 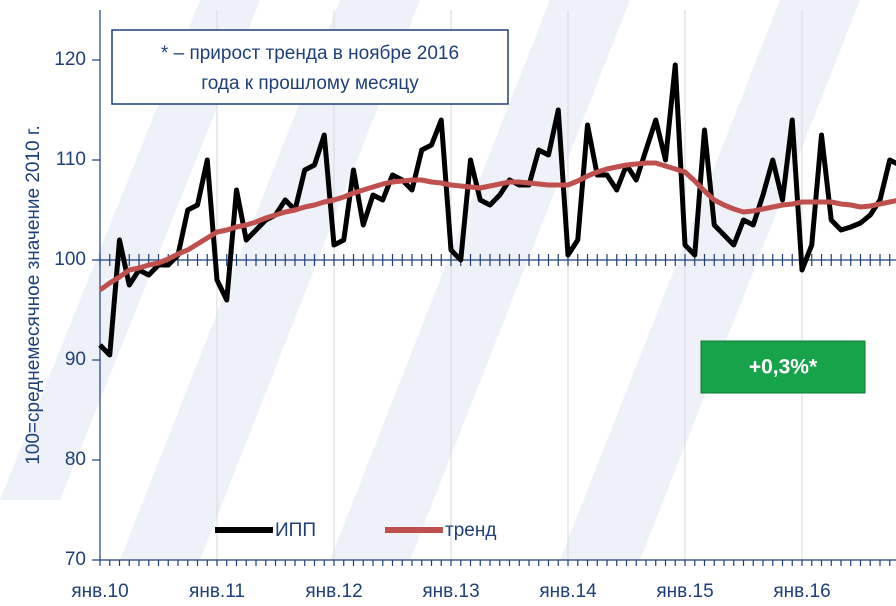 I want to click on legend-label: ИПП, so click(x=295, y=530).